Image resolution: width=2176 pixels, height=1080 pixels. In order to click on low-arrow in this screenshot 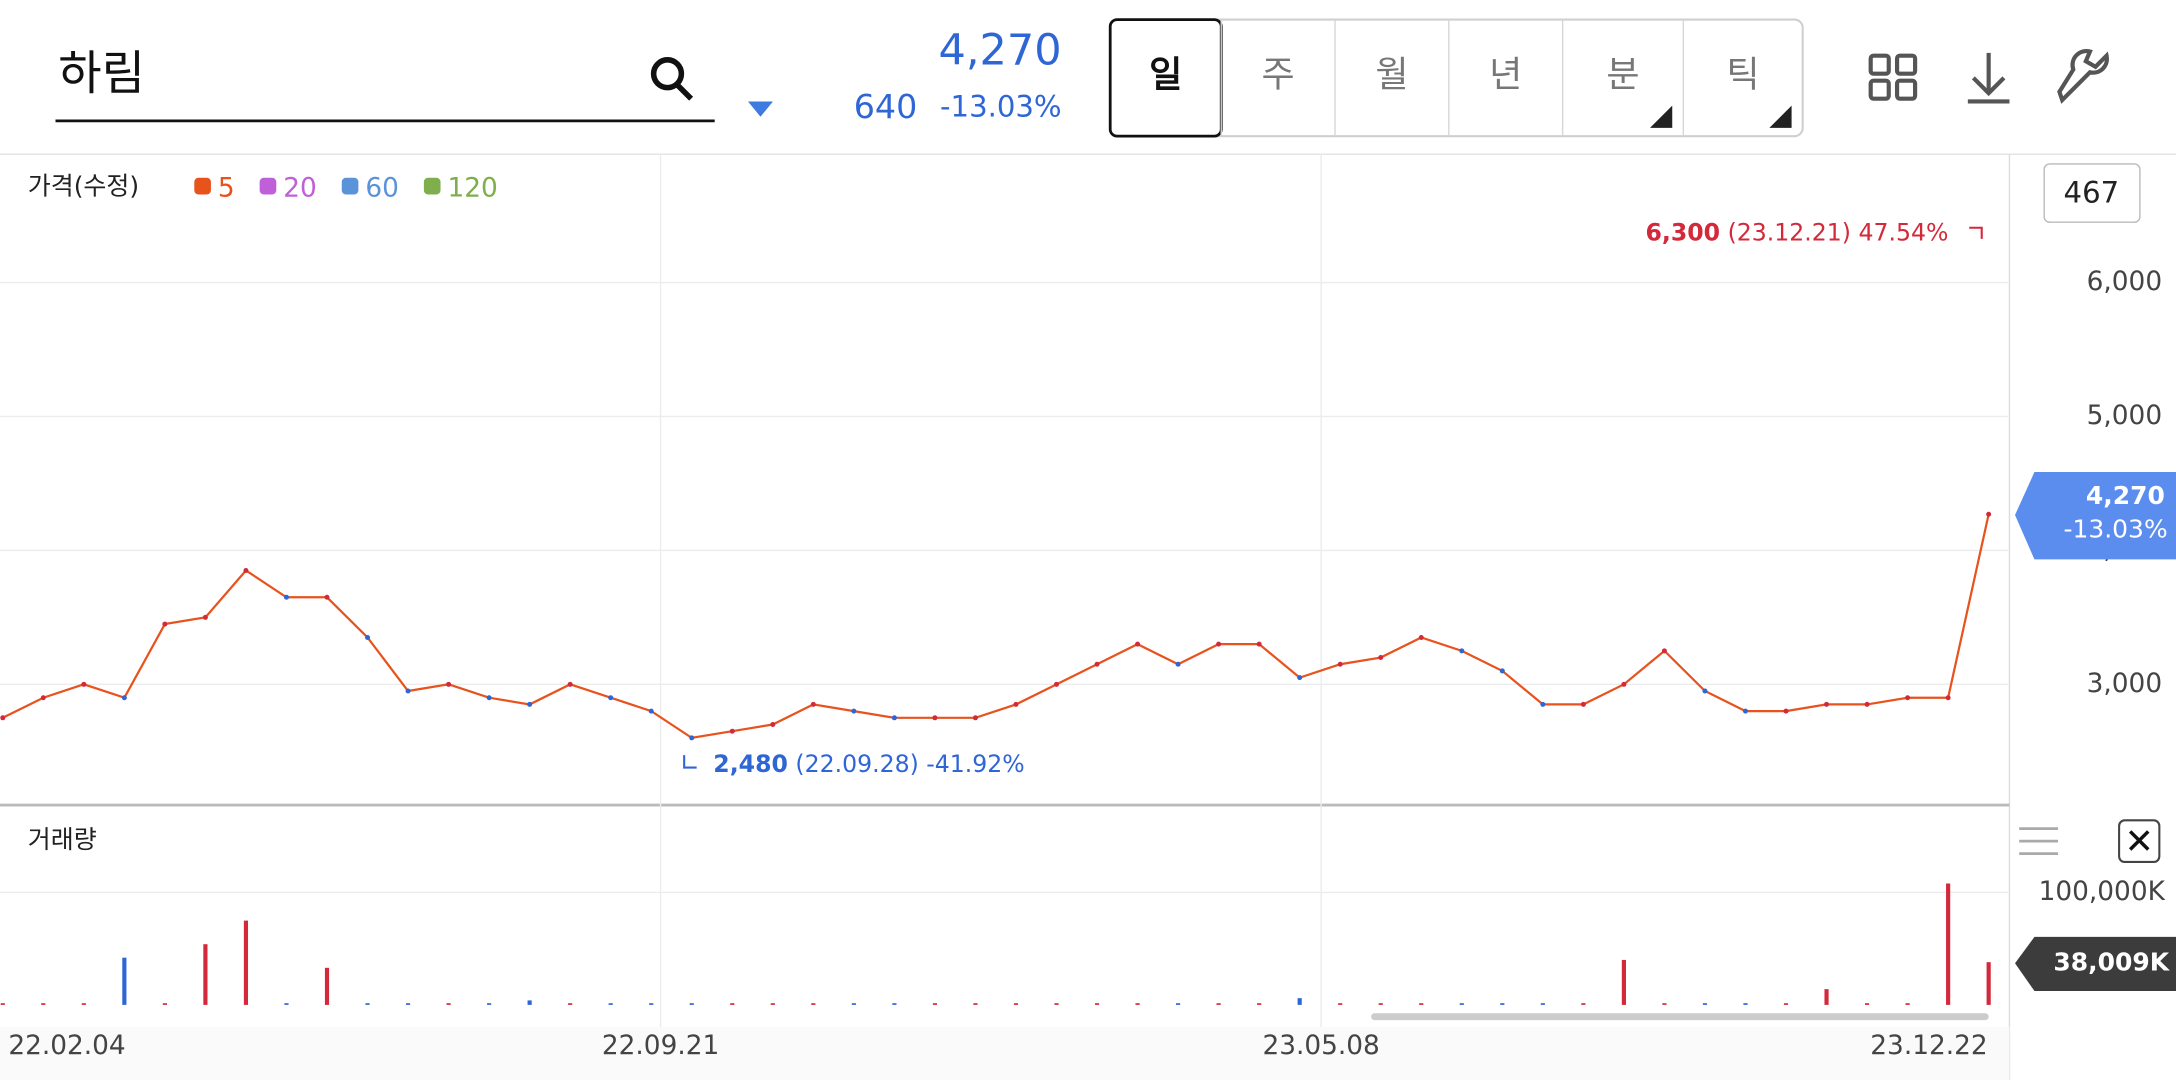, I will do `click(690, 762)`.